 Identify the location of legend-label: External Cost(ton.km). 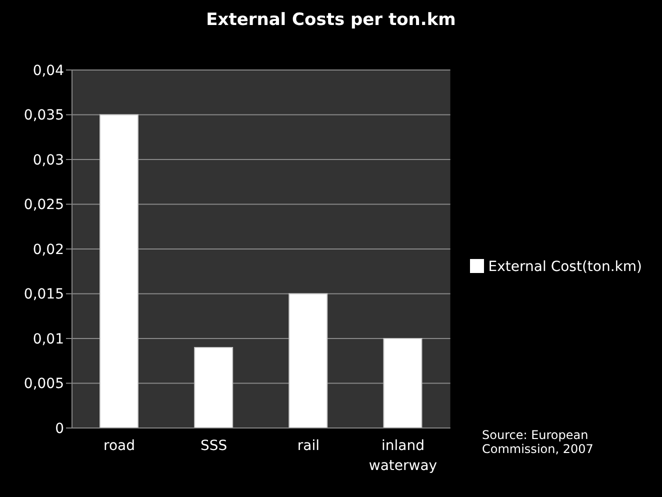
(565, 266).